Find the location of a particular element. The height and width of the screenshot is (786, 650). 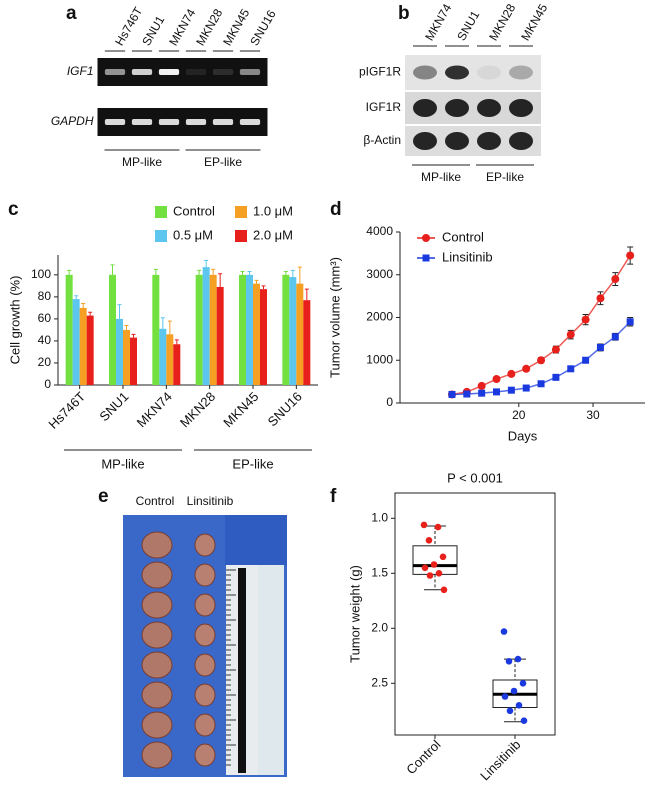

y-axis-title: Tumor volume (mm³) is located at coordinates (334, 317).